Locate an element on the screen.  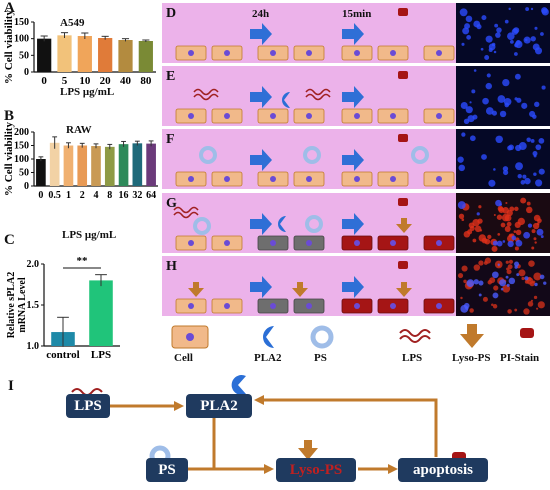
y-tick-label: 1.0 is located at coordinates (33, 346).